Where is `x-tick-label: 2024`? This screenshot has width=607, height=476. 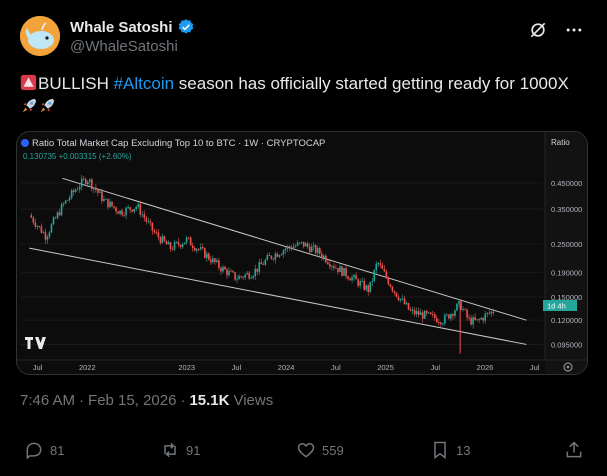 x-tick-label: 2024 is located at coordinates (286, 367).